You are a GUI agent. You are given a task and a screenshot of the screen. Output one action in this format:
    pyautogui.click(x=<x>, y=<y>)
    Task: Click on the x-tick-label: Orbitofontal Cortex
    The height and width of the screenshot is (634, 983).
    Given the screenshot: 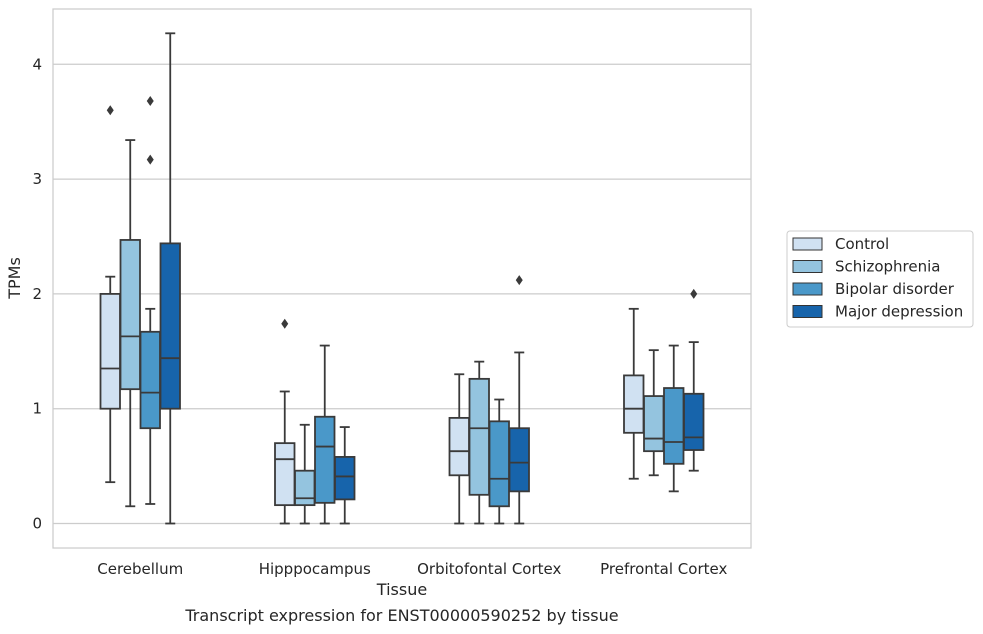 What is the action you would take?
    pyautogui.click(x=489, y=569)
    